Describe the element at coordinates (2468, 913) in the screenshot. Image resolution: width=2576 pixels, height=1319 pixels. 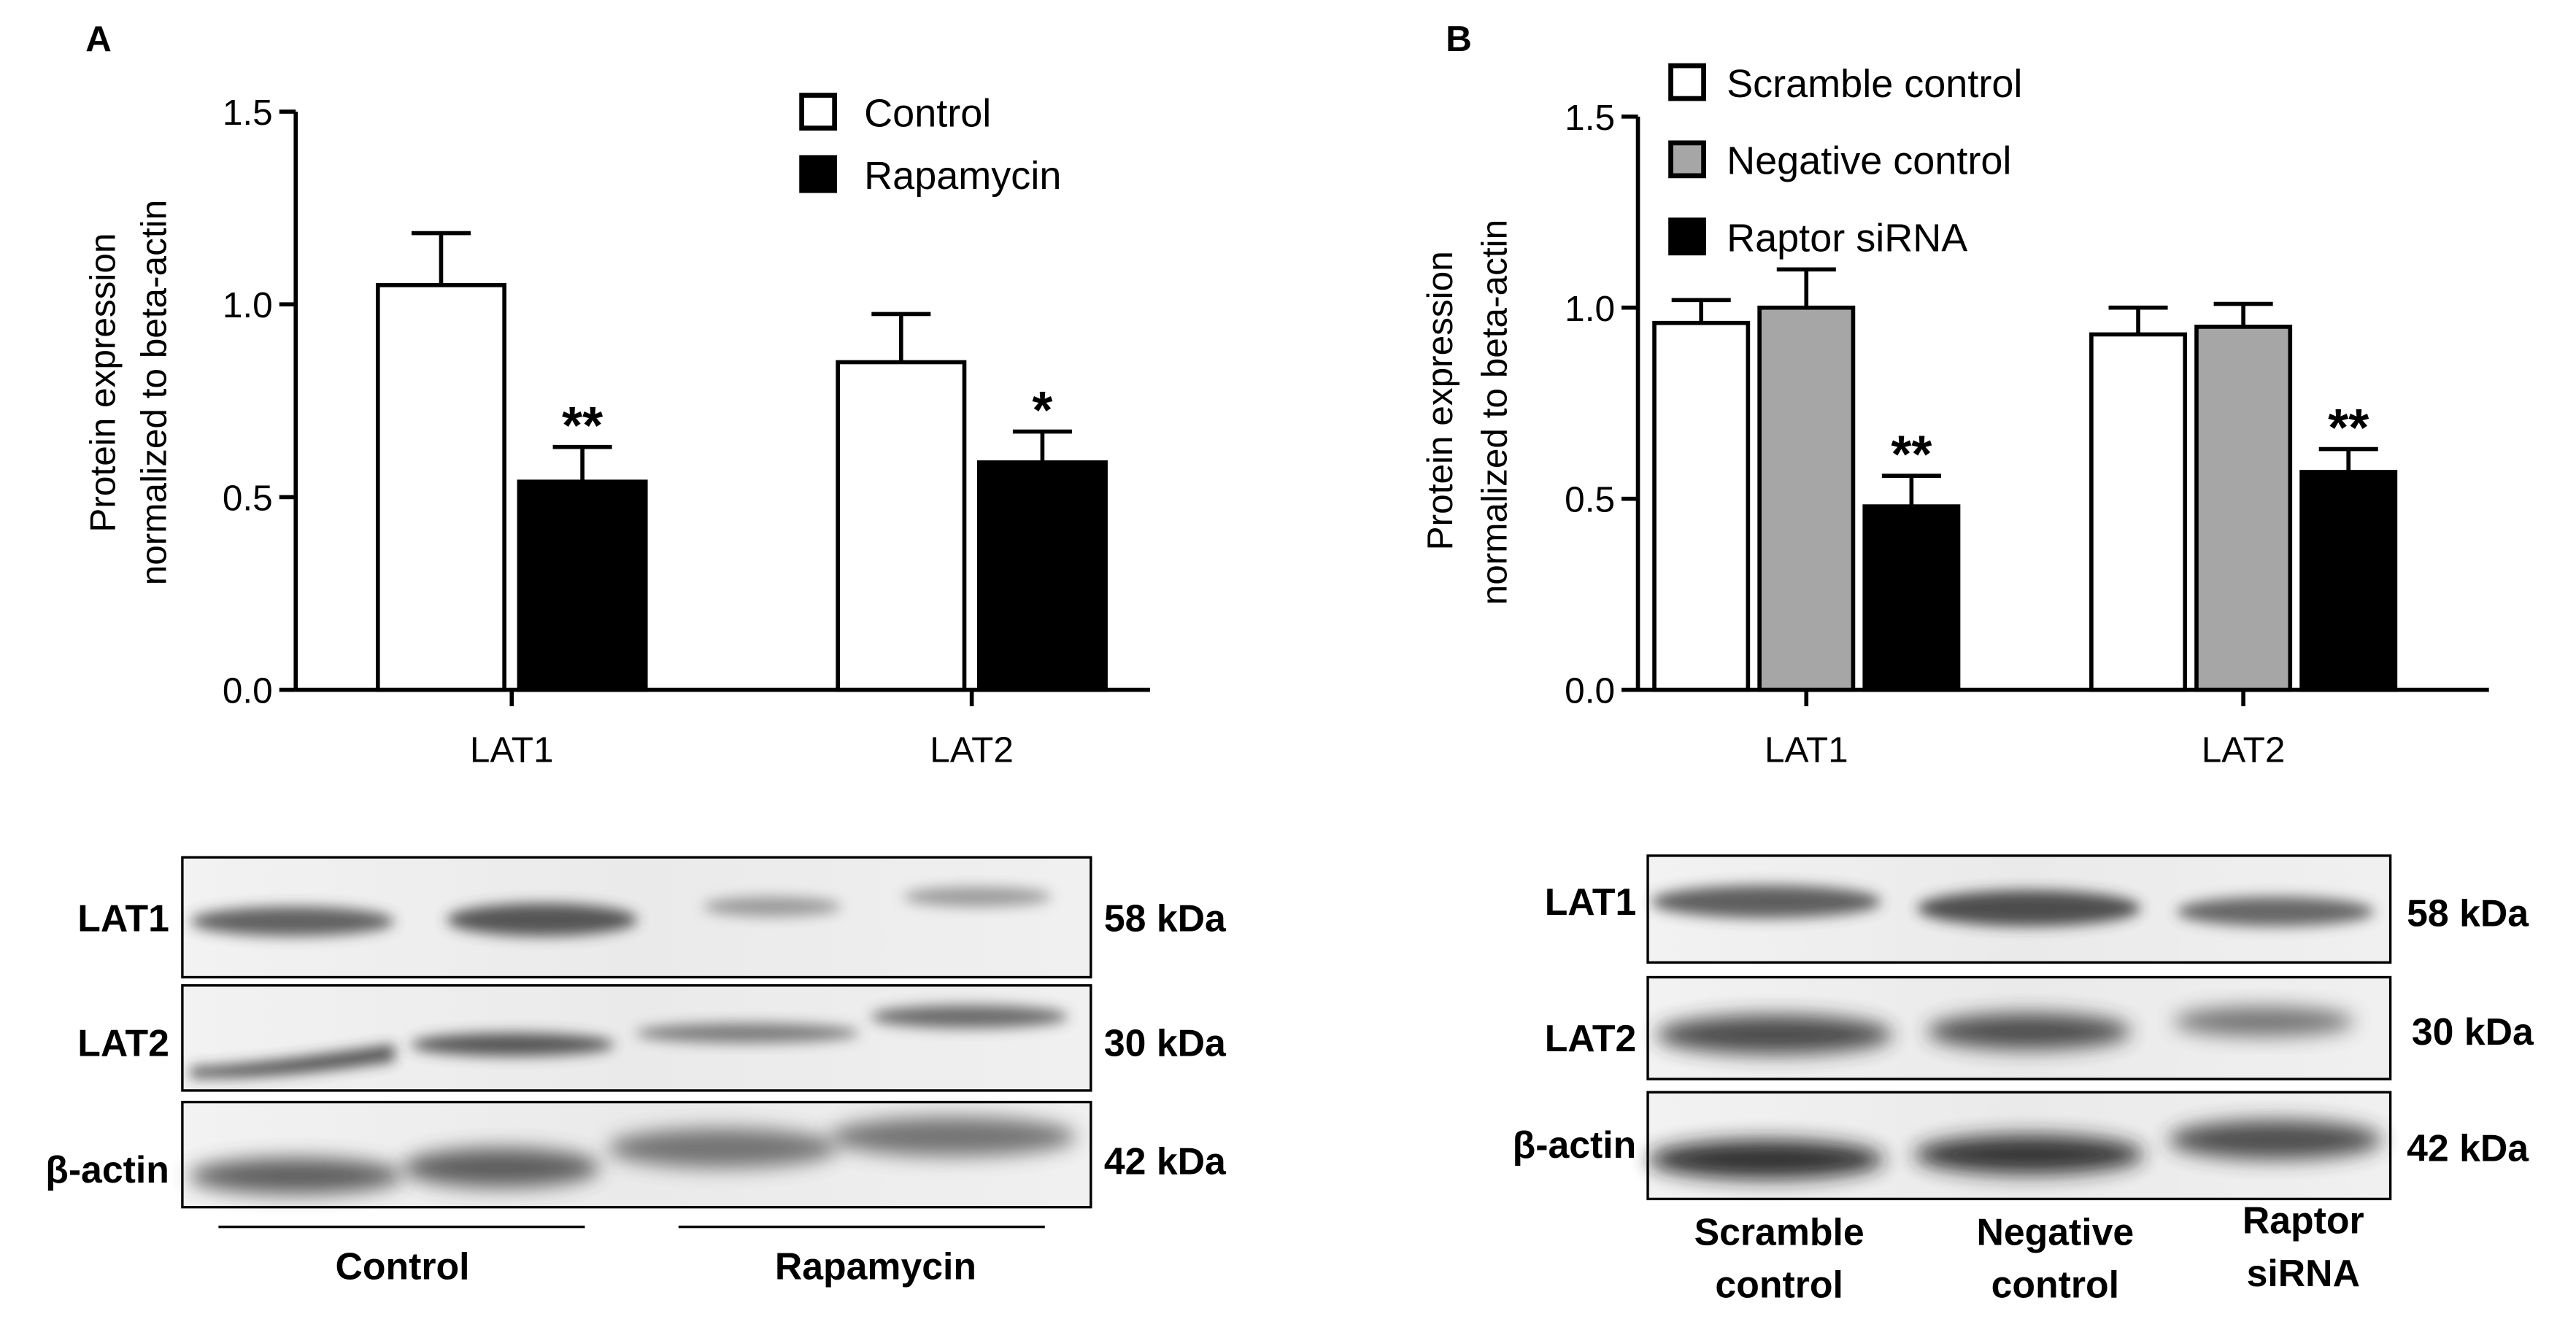
I see `blot-b-size-label: 58 kDa` at that location.